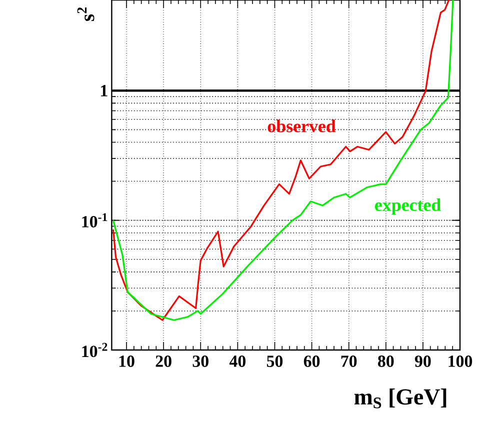  What do you see at coordinates (408, 206) in the screenshot?
I see `series-label: expected` at bounding box center [408, 206].